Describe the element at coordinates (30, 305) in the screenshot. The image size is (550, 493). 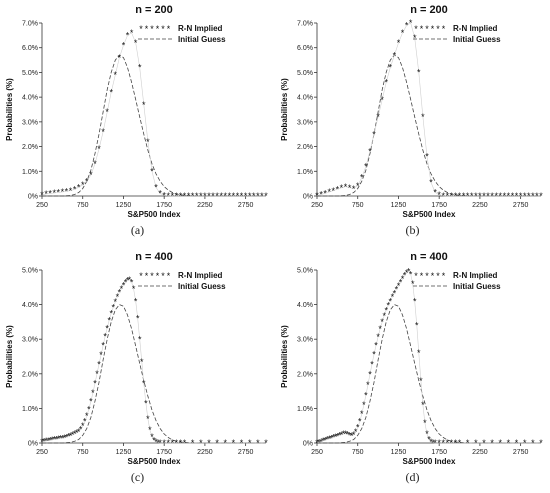
I see `y-tick-label: 4.0%` at that location.